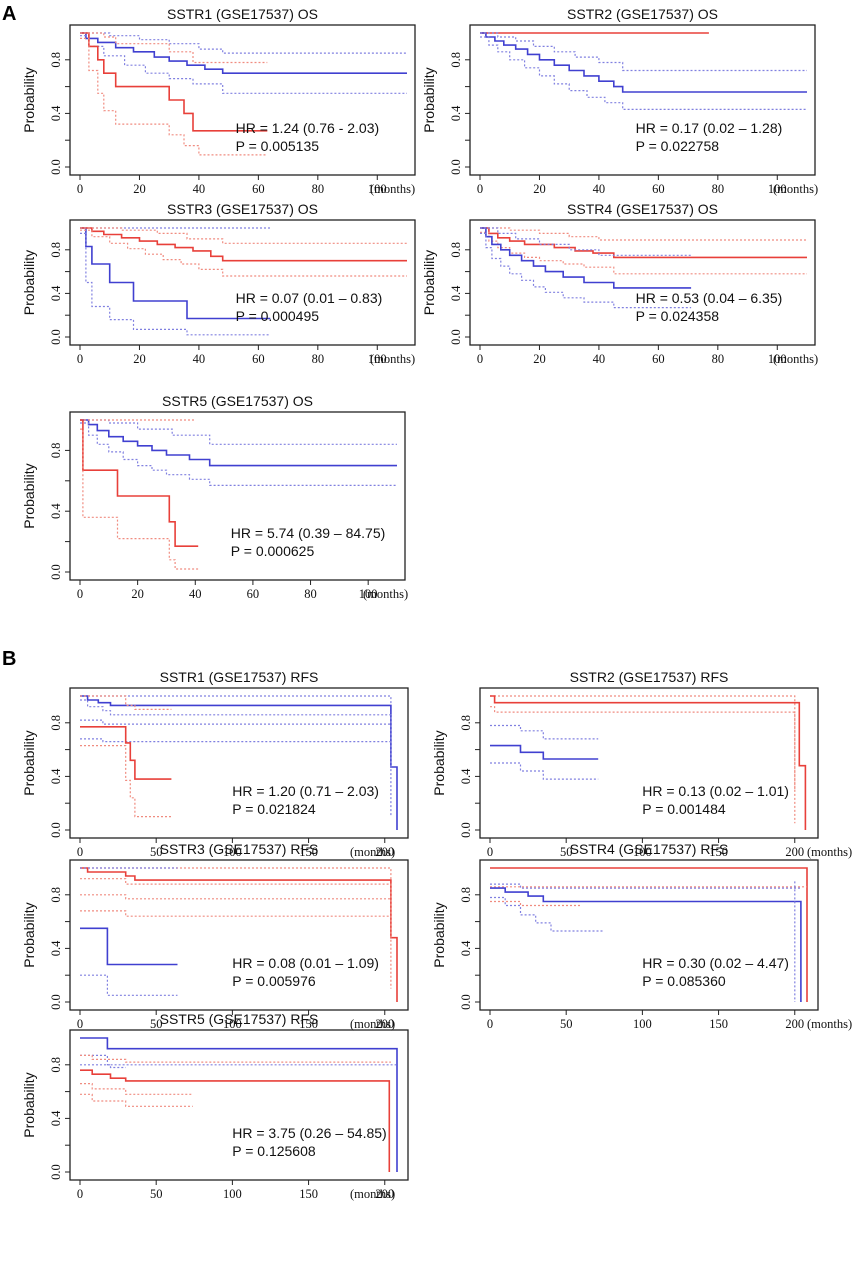 This screenshot has height=1270, width=865. I want to click on km-curve-low_group2_upper, so click(235, 722).